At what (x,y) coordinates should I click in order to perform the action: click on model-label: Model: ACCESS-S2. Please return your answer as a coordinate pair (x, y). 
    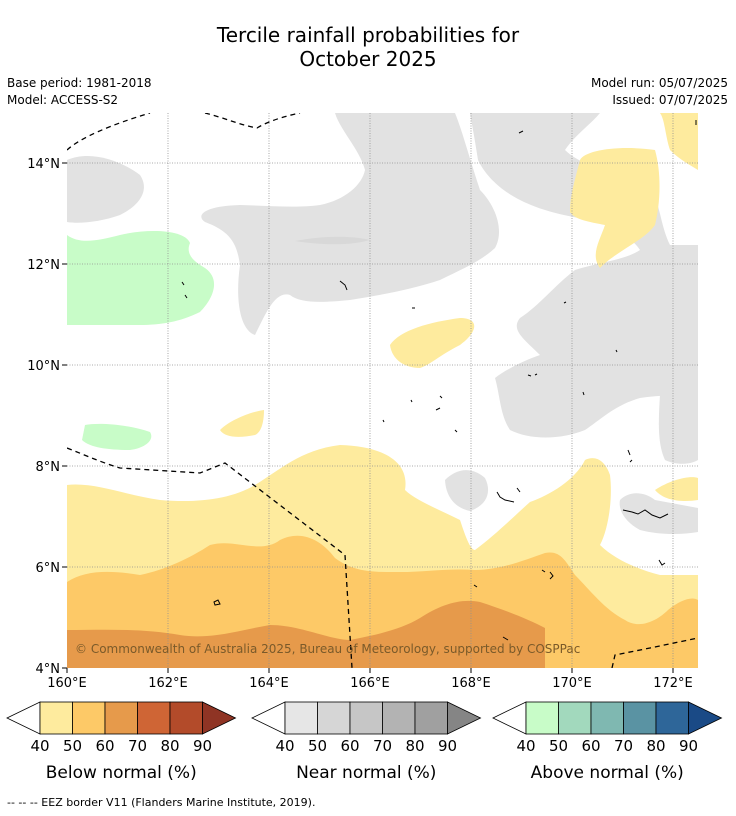
    Looking at the image, I should click on (63, 100).